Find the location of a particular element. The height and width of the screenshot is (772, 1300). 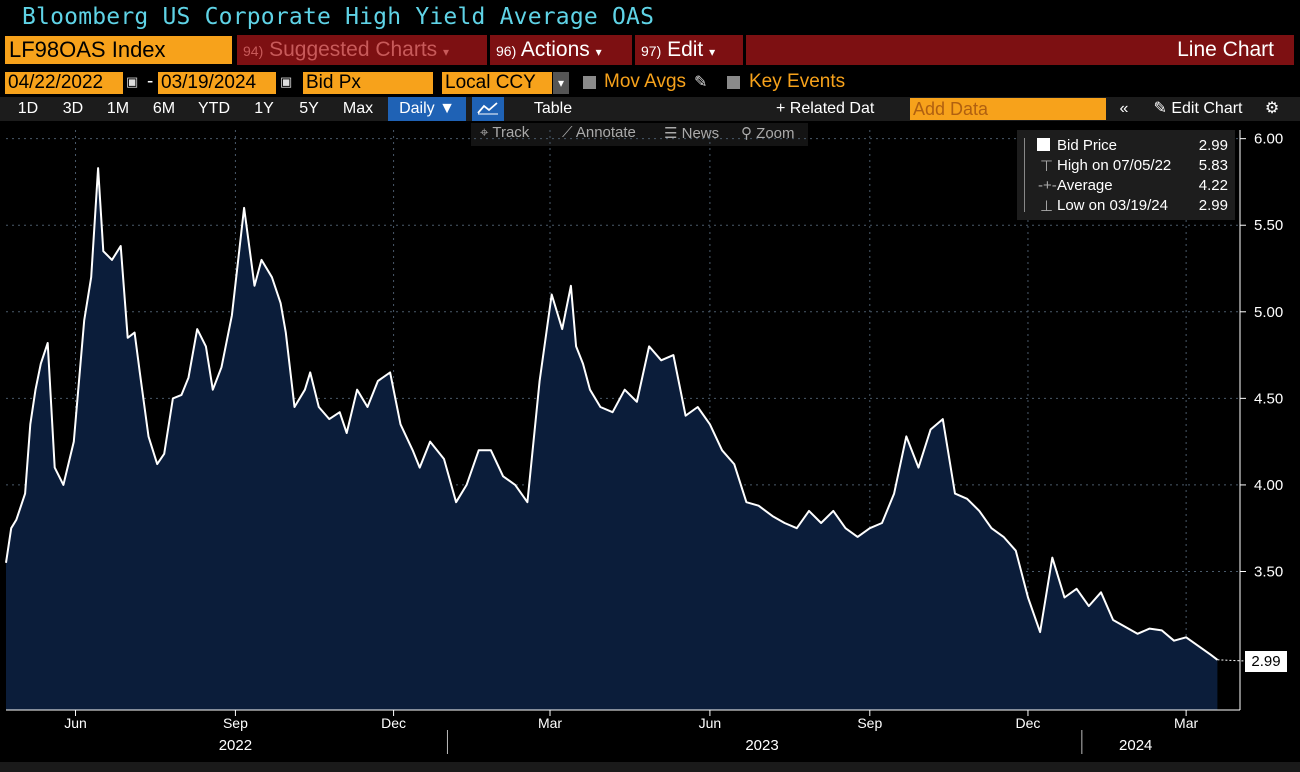

y-tick-label: 4.00 is located at coordinates (1268, 485).